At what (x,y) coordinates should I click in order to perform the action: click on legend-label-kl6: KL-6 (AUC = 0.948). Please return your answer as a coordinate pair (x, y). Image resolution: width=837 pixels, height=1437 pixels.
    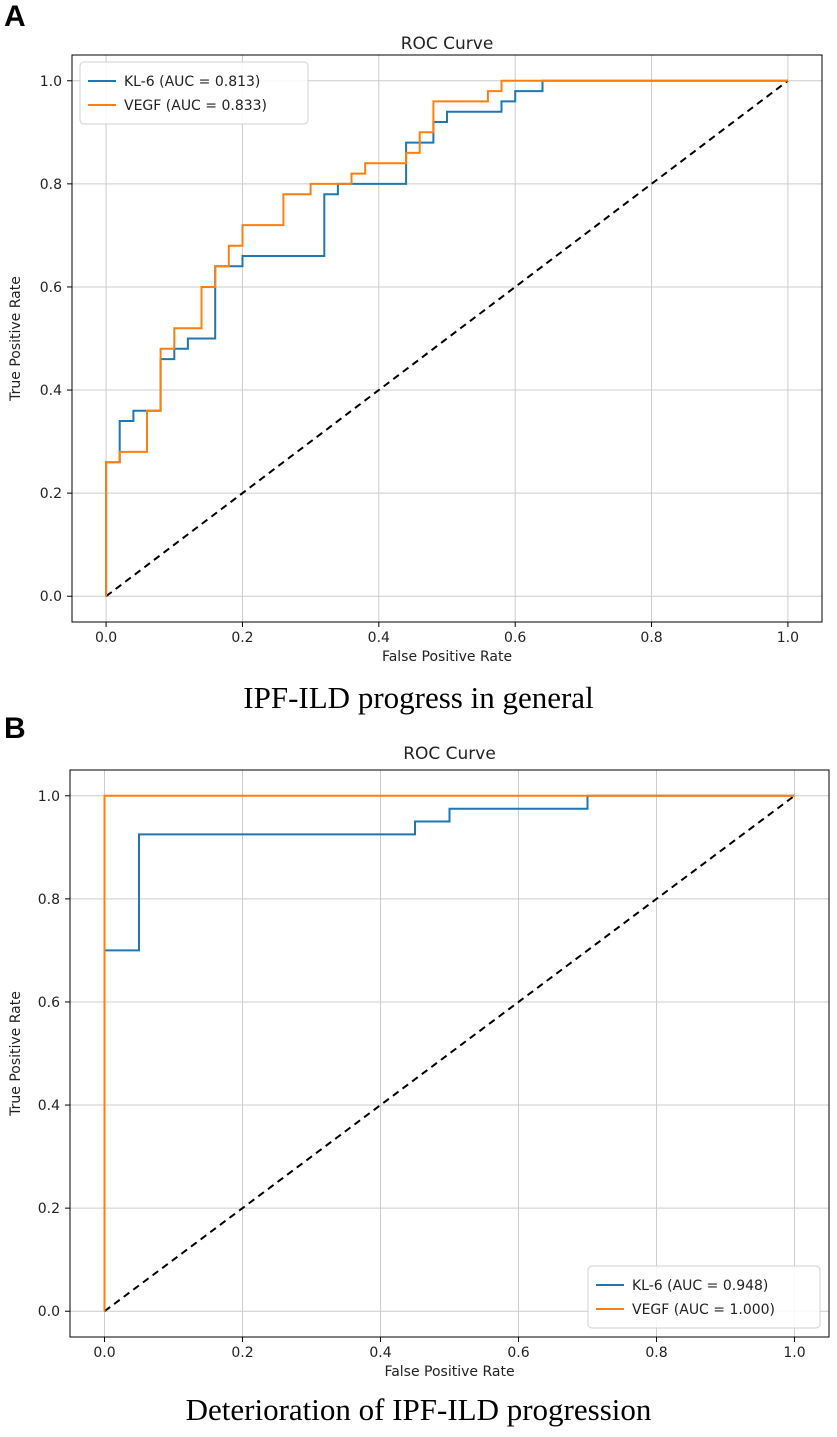
    Looking at the image, I should click on (700, 1286).